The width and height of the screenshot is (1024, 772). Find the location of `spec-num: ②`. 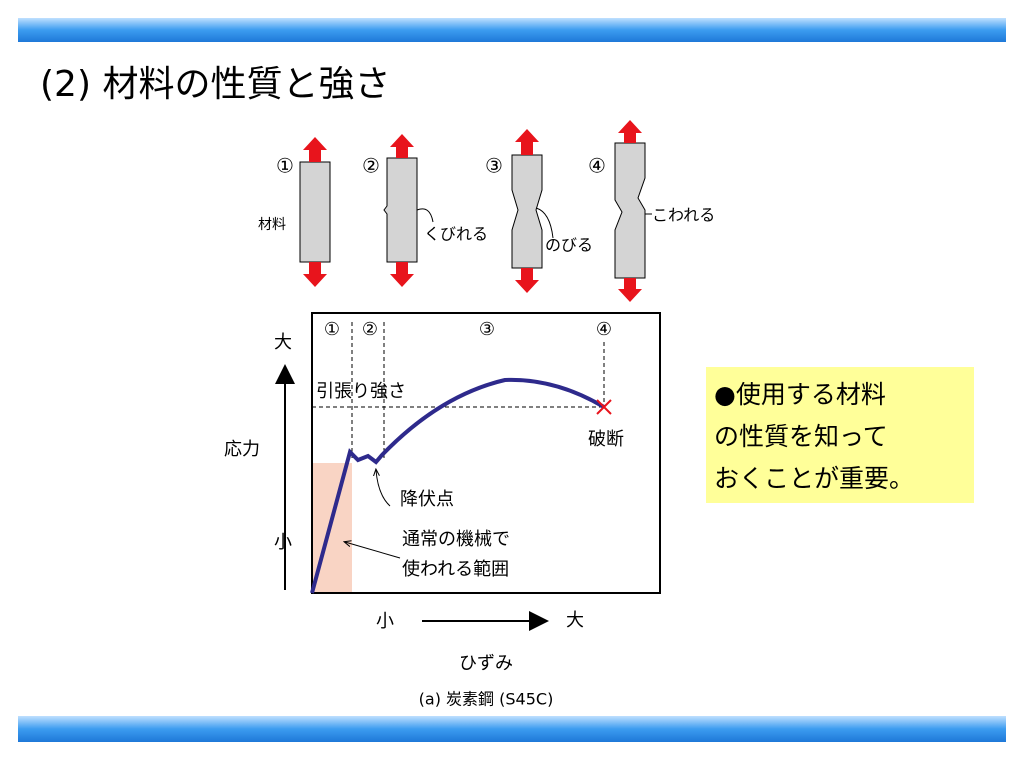

spec-num: ② is located at coordinates (371, 166).